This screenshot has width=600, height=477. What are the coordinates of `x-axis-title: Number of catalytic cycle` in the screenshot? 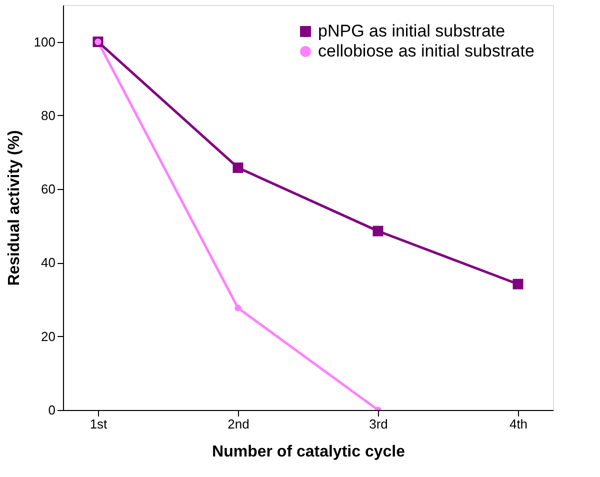 It's located at (309, 452).